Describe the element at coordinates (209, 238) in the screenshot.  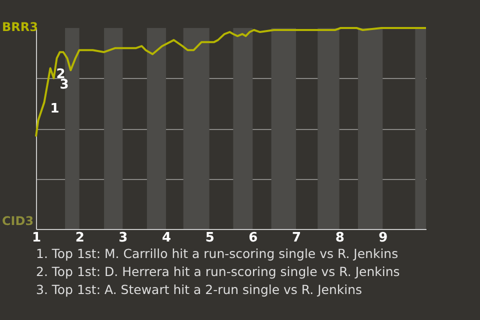
I see `x-tick-label: 5` at that location.